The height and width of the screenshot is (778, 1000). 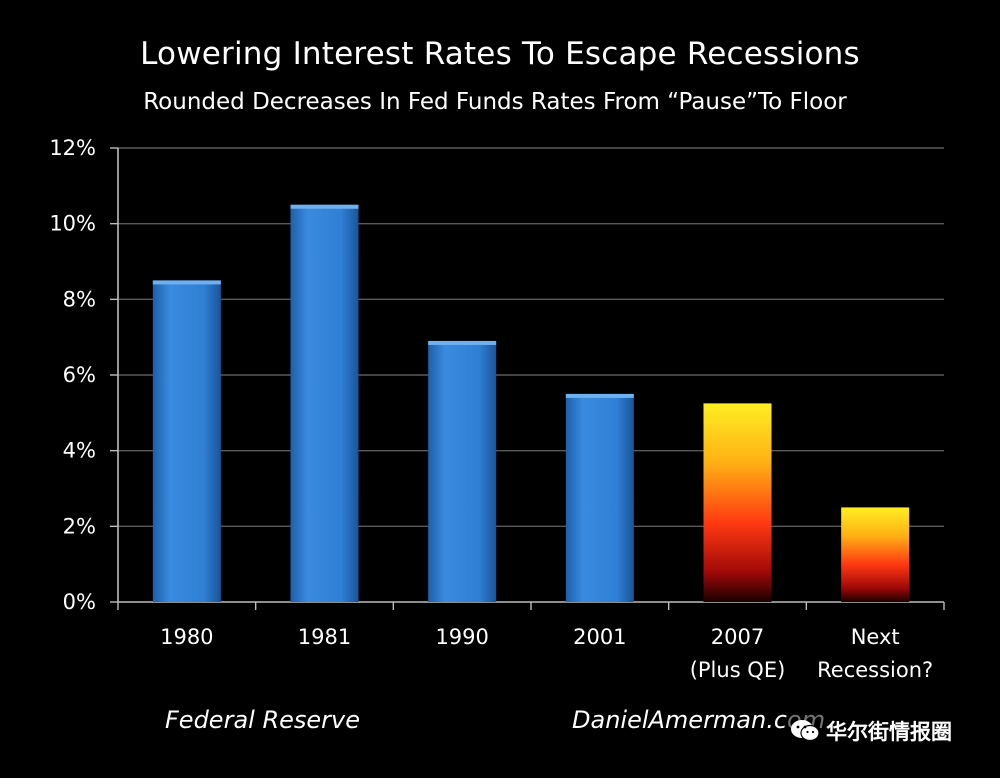 What do you see at coordinates (79, 451) in the screenshot?
I see `y-tick-label: 4%` at bounding box center [79, 451].